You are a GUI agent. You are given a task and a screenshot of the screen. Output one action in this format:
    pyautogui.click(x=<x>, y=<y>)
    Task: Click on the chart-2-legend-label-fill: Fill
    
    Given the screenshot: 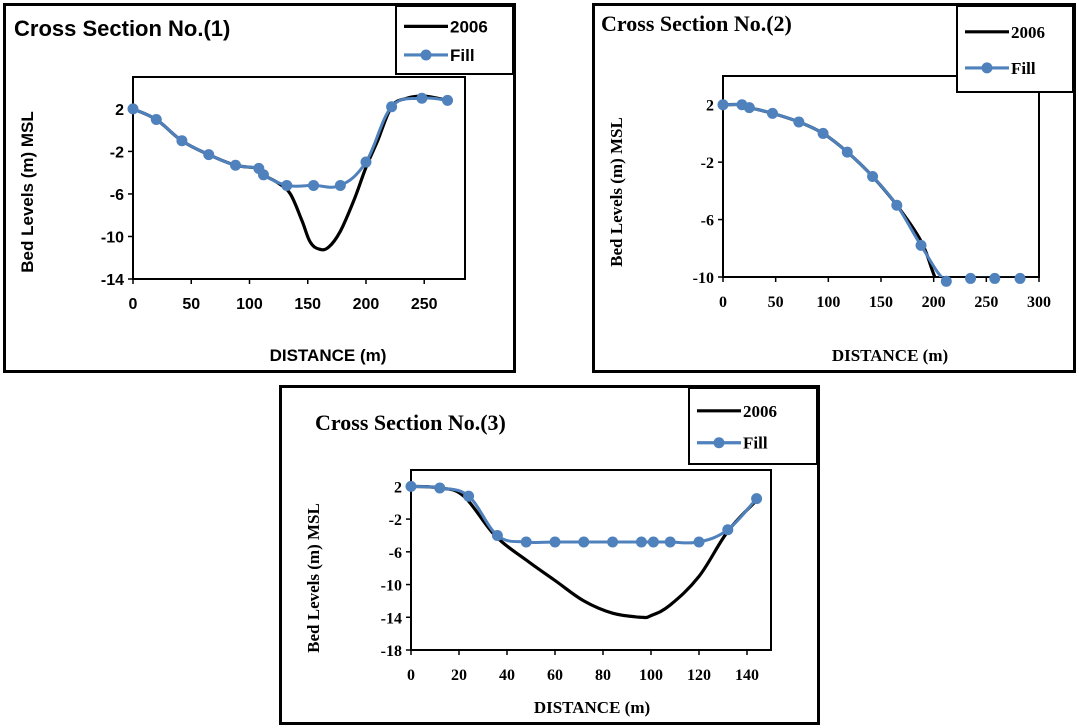 What is the action you would take?
    pyautogui.click(x=1023, y=68)
    